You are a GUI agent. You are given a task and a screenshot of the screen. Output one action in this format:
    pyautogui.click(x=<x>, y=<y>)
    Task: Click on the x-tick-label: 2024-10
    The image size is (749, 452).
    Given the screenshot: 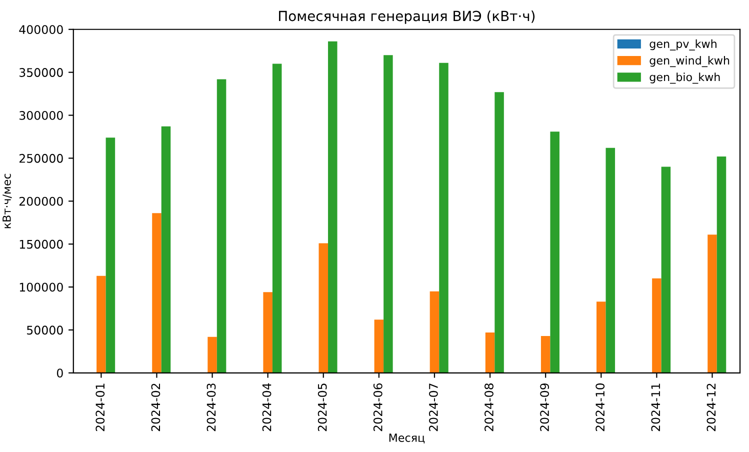 What is the action you would take?
    pyautogui.click(x=600, y=407)
    